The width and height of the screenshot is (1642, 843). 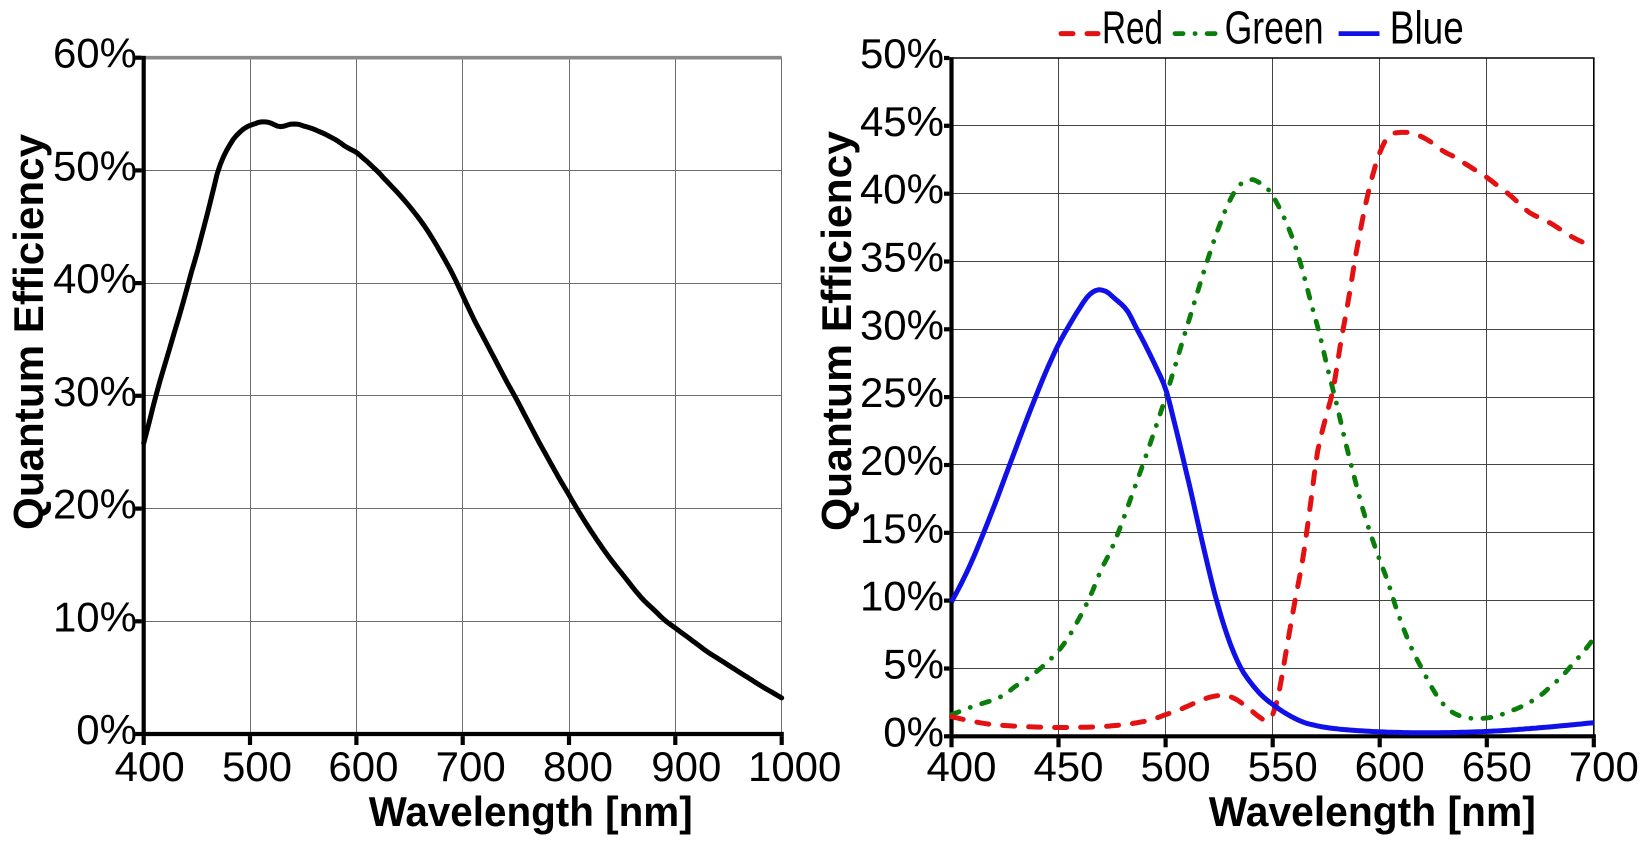 What do you see at coordinates (1497, 766) in the screenshot?
I see `svg-text: 650` at bounding box center [1497, 766].